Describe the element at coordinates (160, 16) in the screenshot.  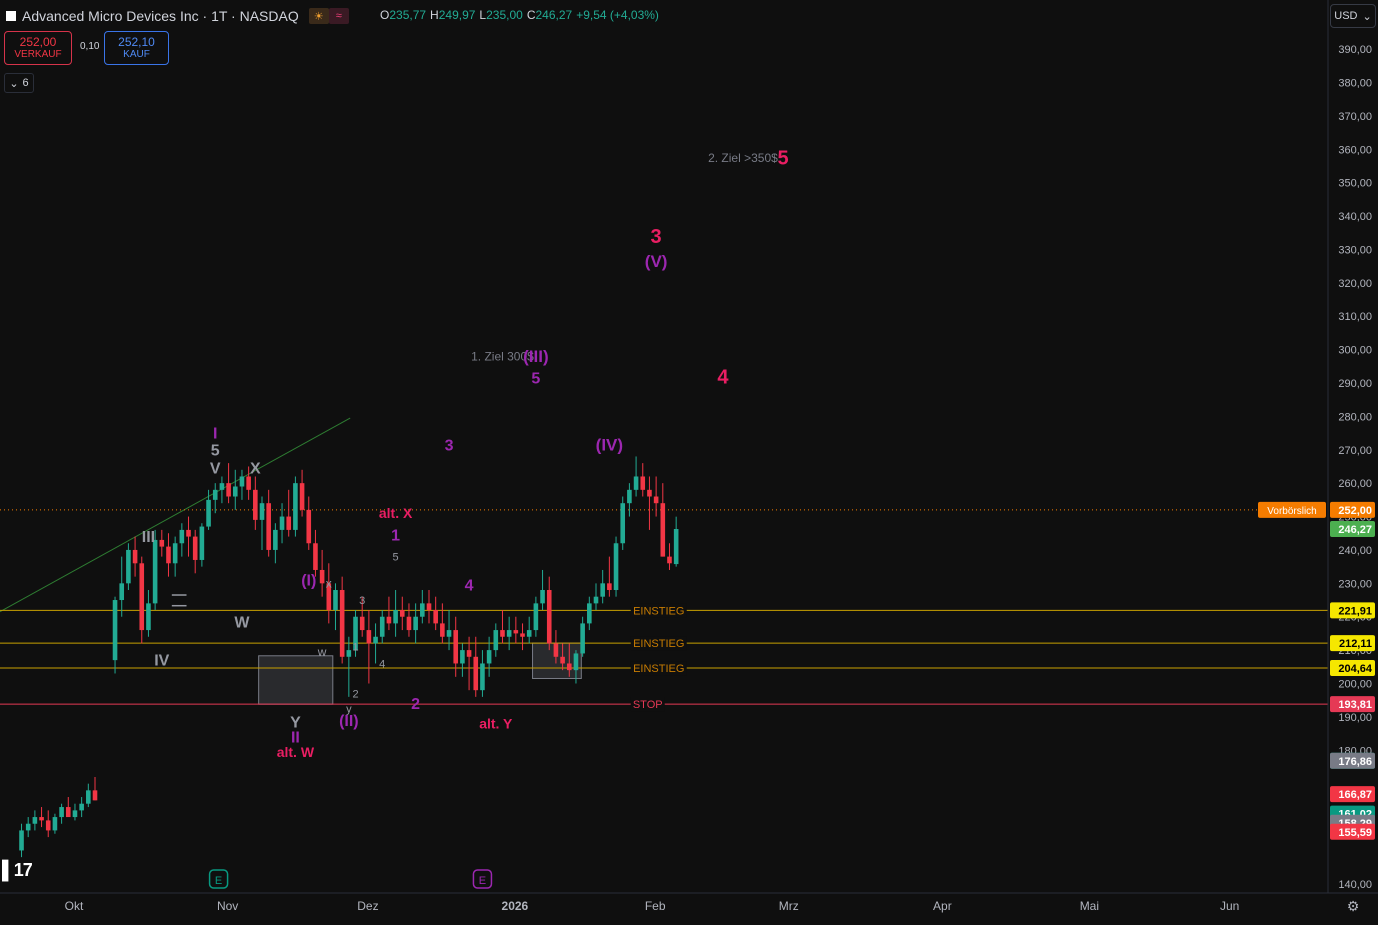
I see `symbol-title: Advanced Micro Devices Inc · 1T · NASDAQ` at that location.